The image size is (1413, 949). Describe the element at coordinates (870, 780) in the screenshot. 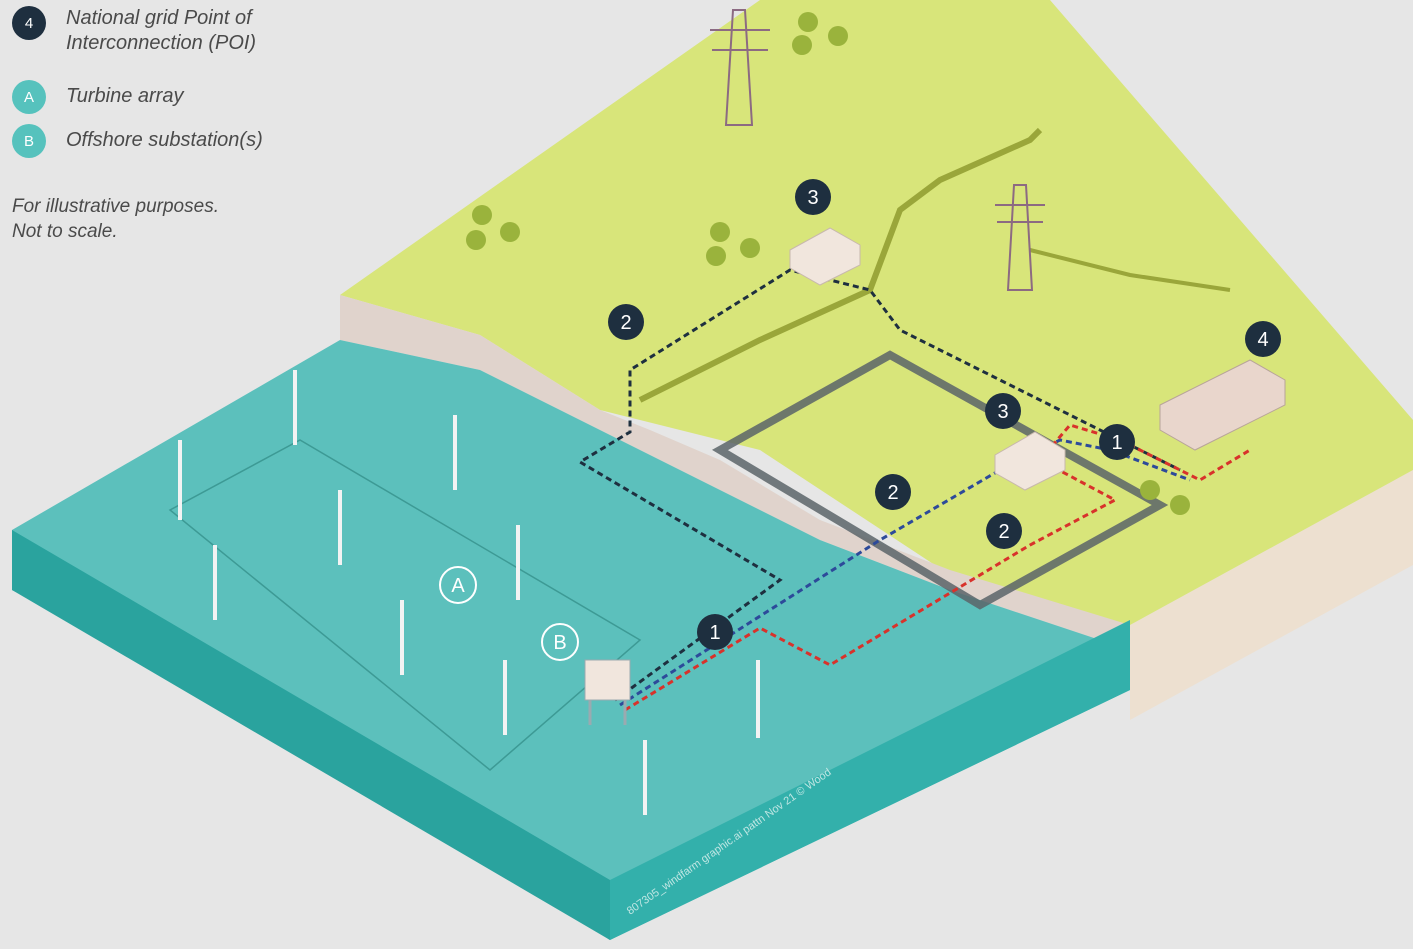

I see `sea-right-face` at that location.